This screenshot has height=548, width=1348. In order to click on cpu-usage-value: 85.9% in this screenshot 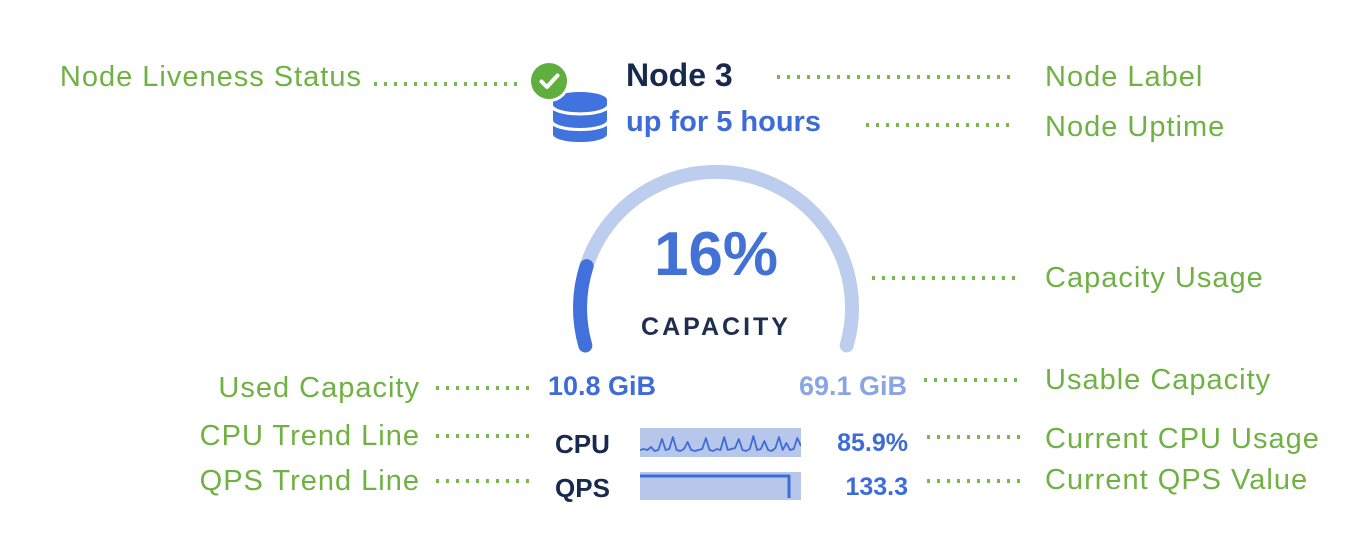, I will do `click(872, 443)`.